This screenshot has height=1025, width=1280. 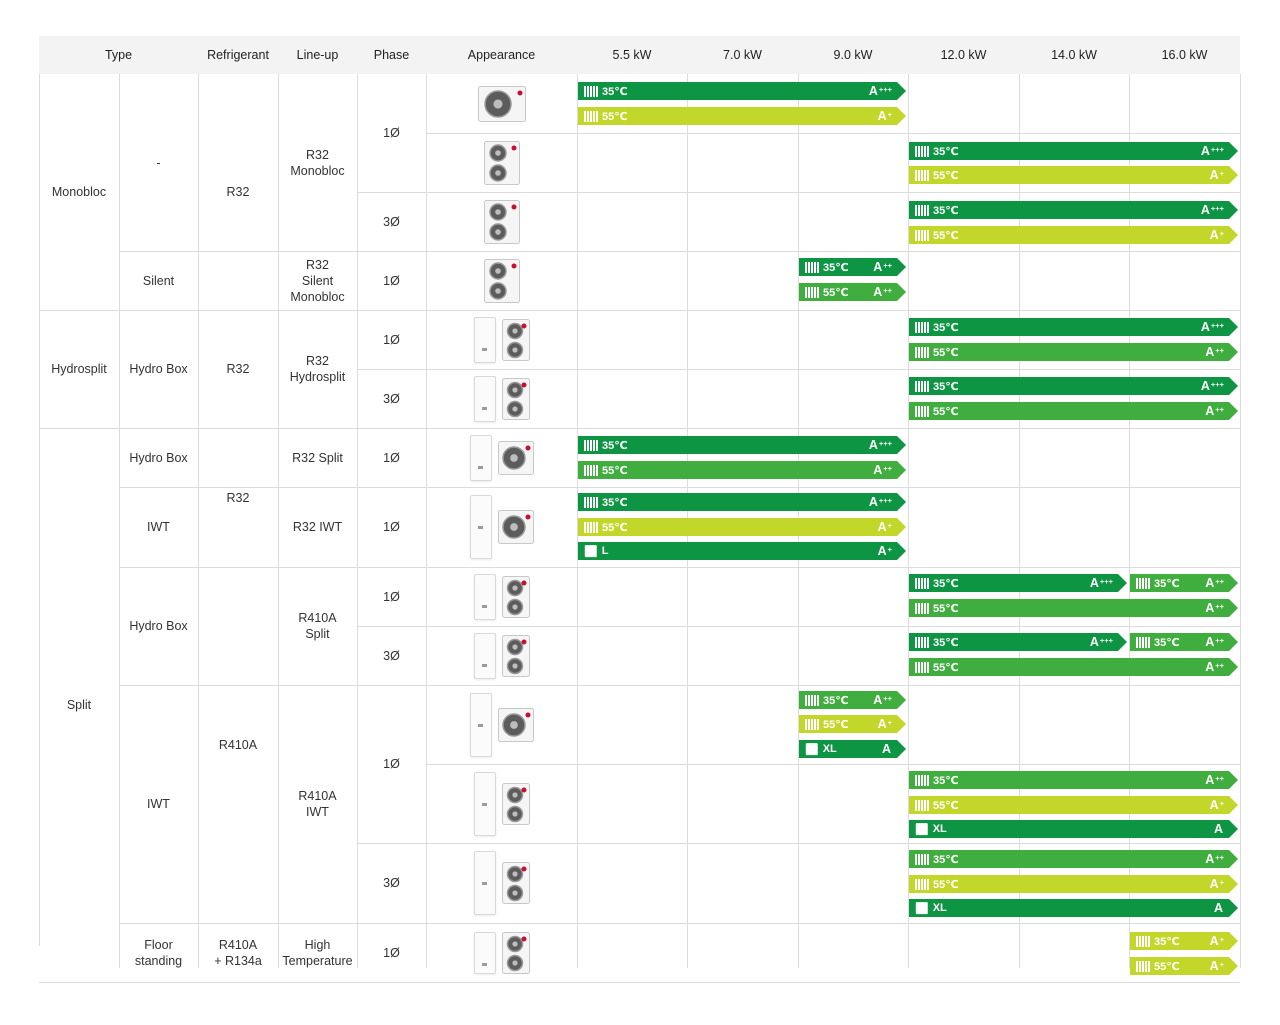 I want to click on refrigerant-cell: R410A + R134a, so click(x=238, y=952).